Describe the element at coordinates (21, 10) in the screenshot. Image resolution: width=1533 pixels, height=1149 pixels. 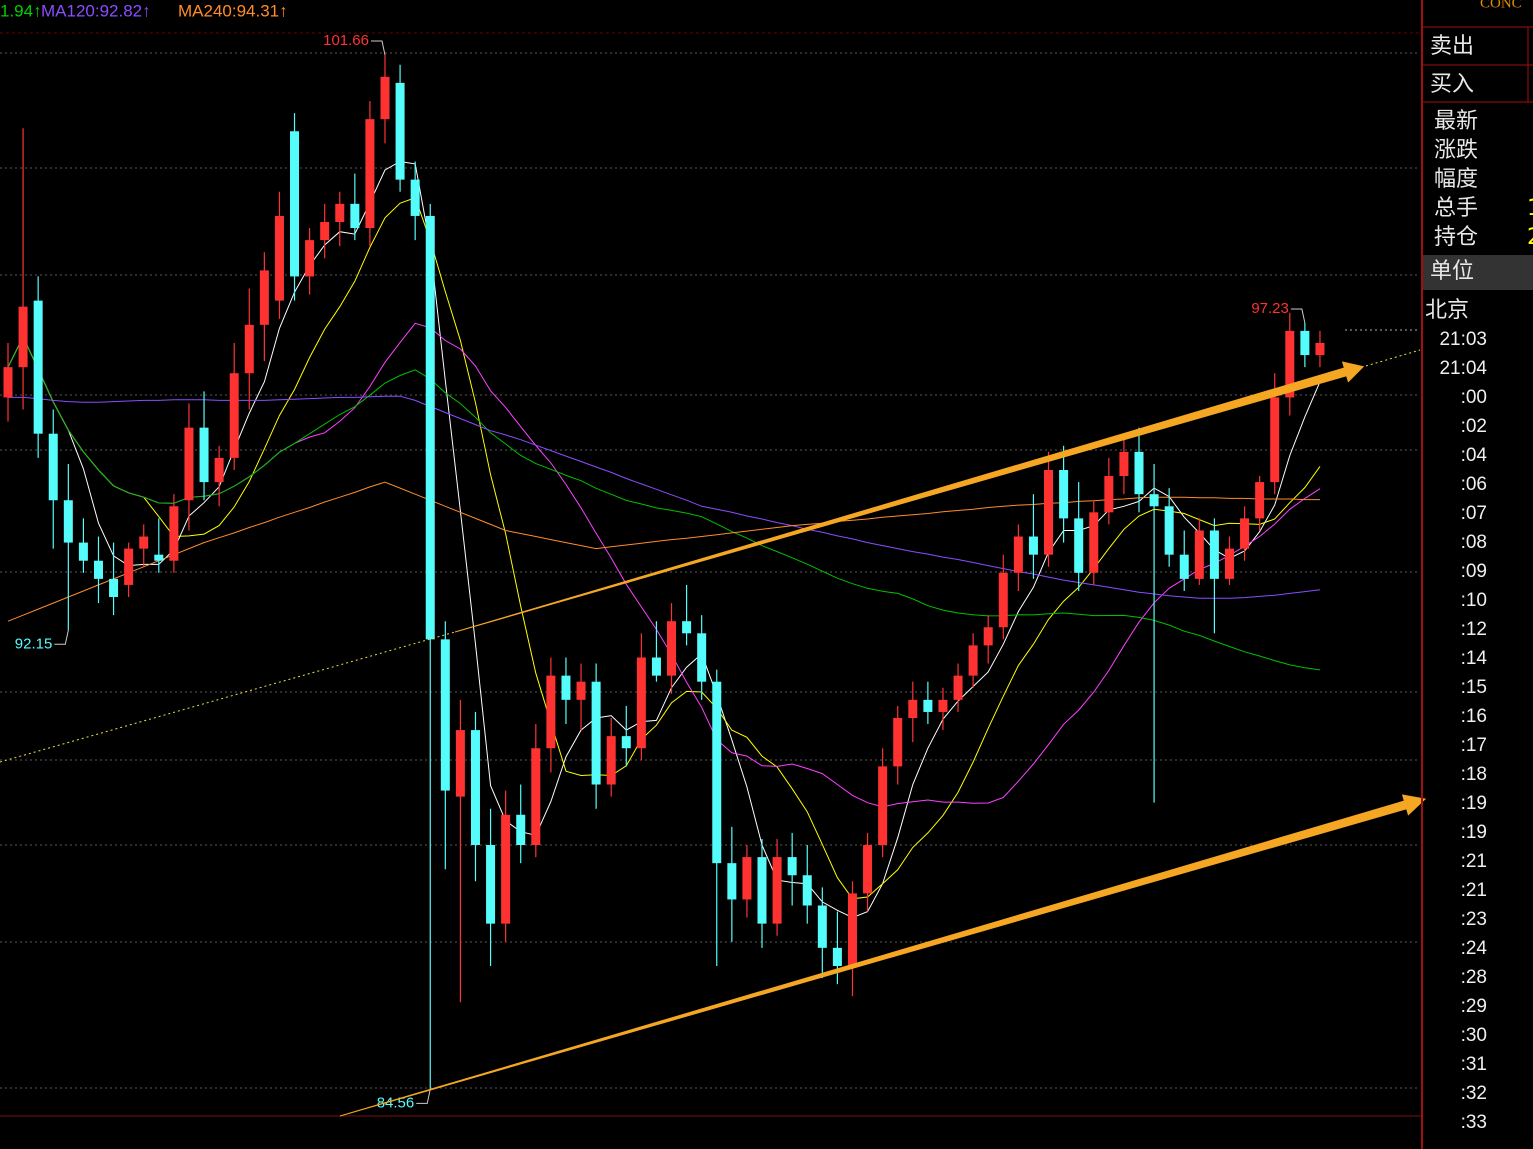
I see `legend-entry: 1.94↑` at that location.